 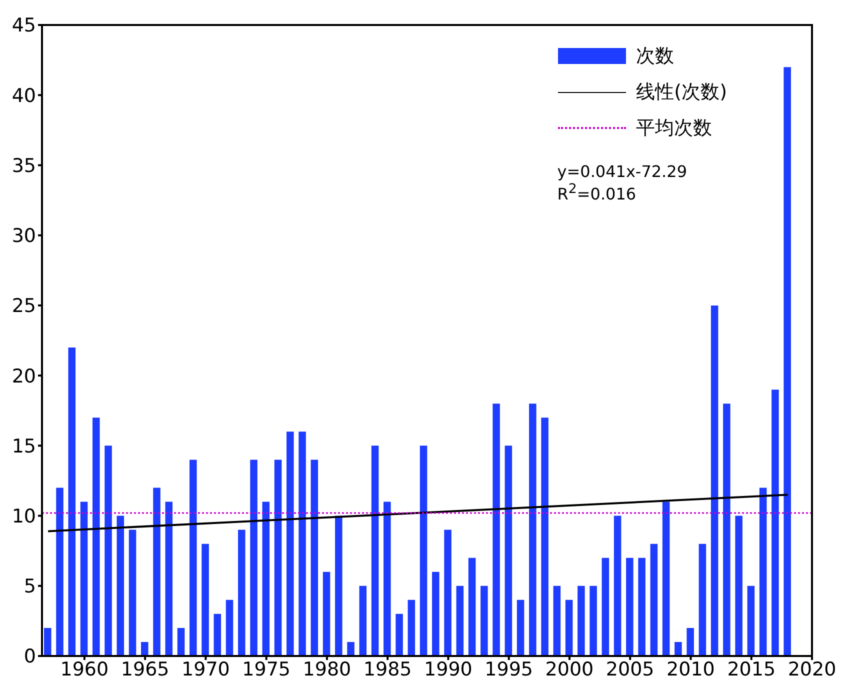 What do you see at coordinates (206, 669) in the screenshot?
I see `x-tick-label: 1970` at bounding box center [206, 669].